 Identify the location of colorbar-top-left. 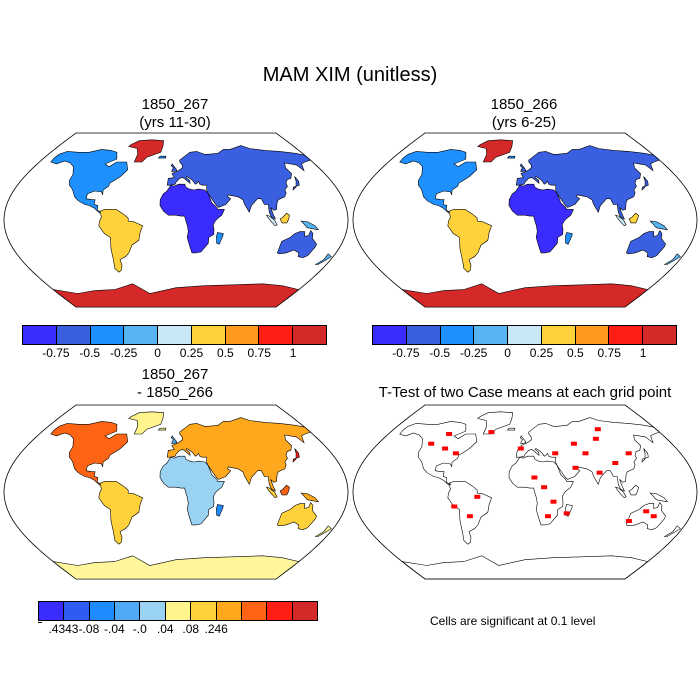
(174, 335).